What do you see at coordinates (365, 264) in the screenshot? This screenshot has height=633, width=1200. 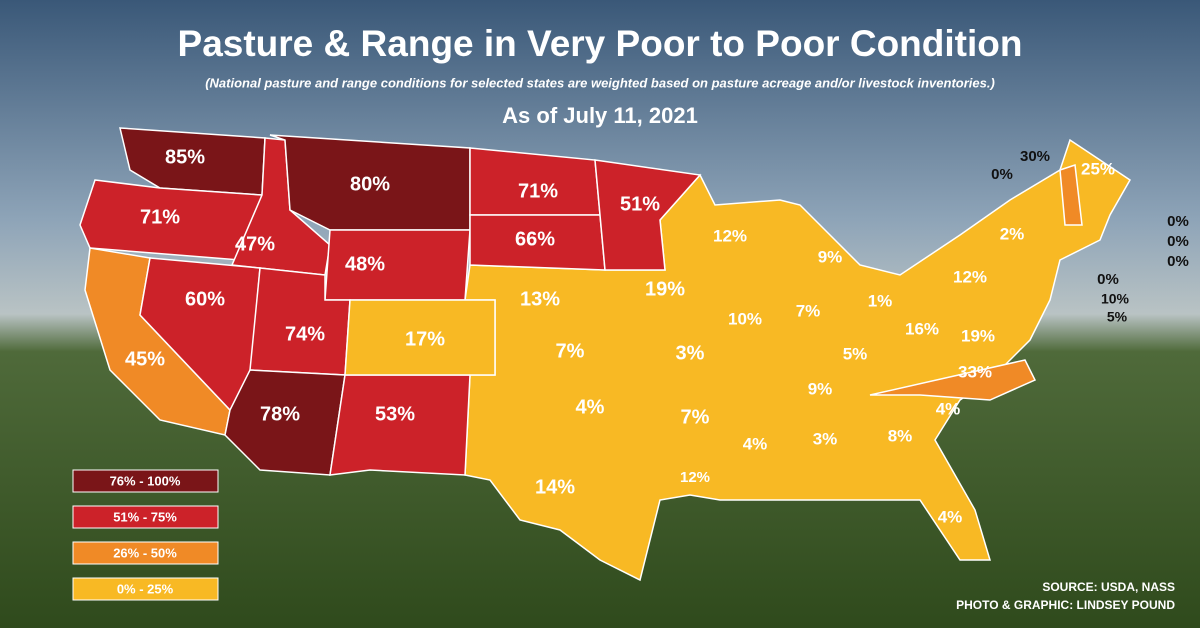 I see `state-label: 48%` at bounding box center [365, 264].